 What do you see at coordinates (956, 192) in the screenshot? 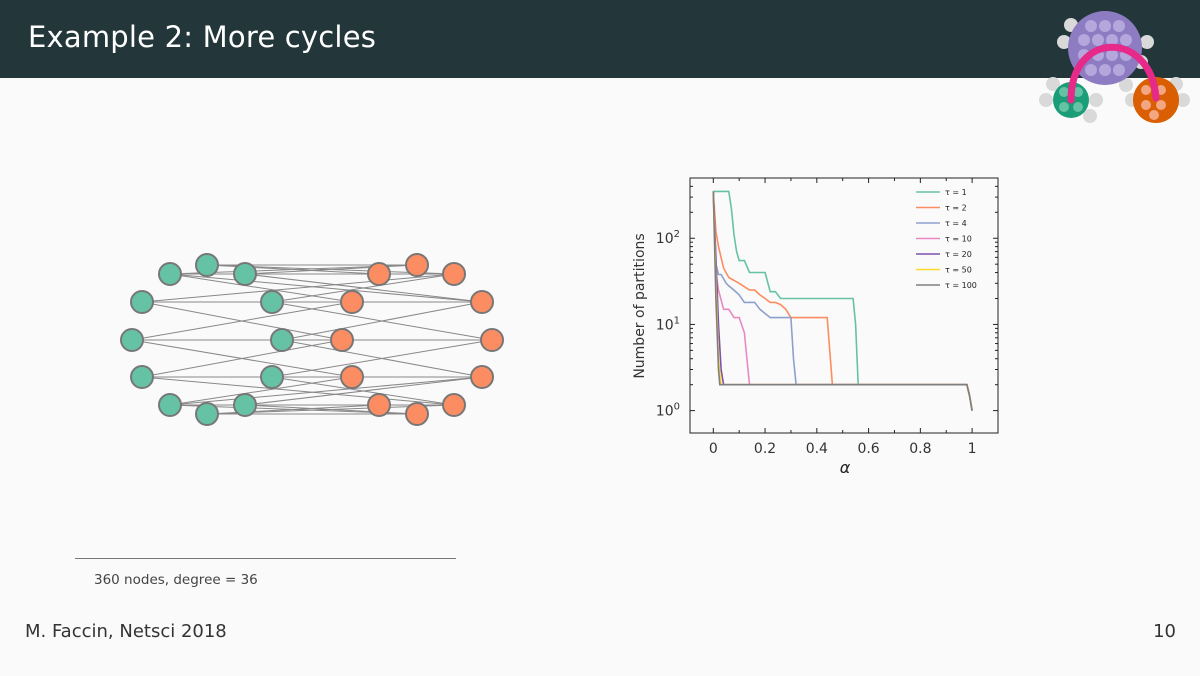
I see `legend-label-0: τ = 1` at bounding box center [956, 192].